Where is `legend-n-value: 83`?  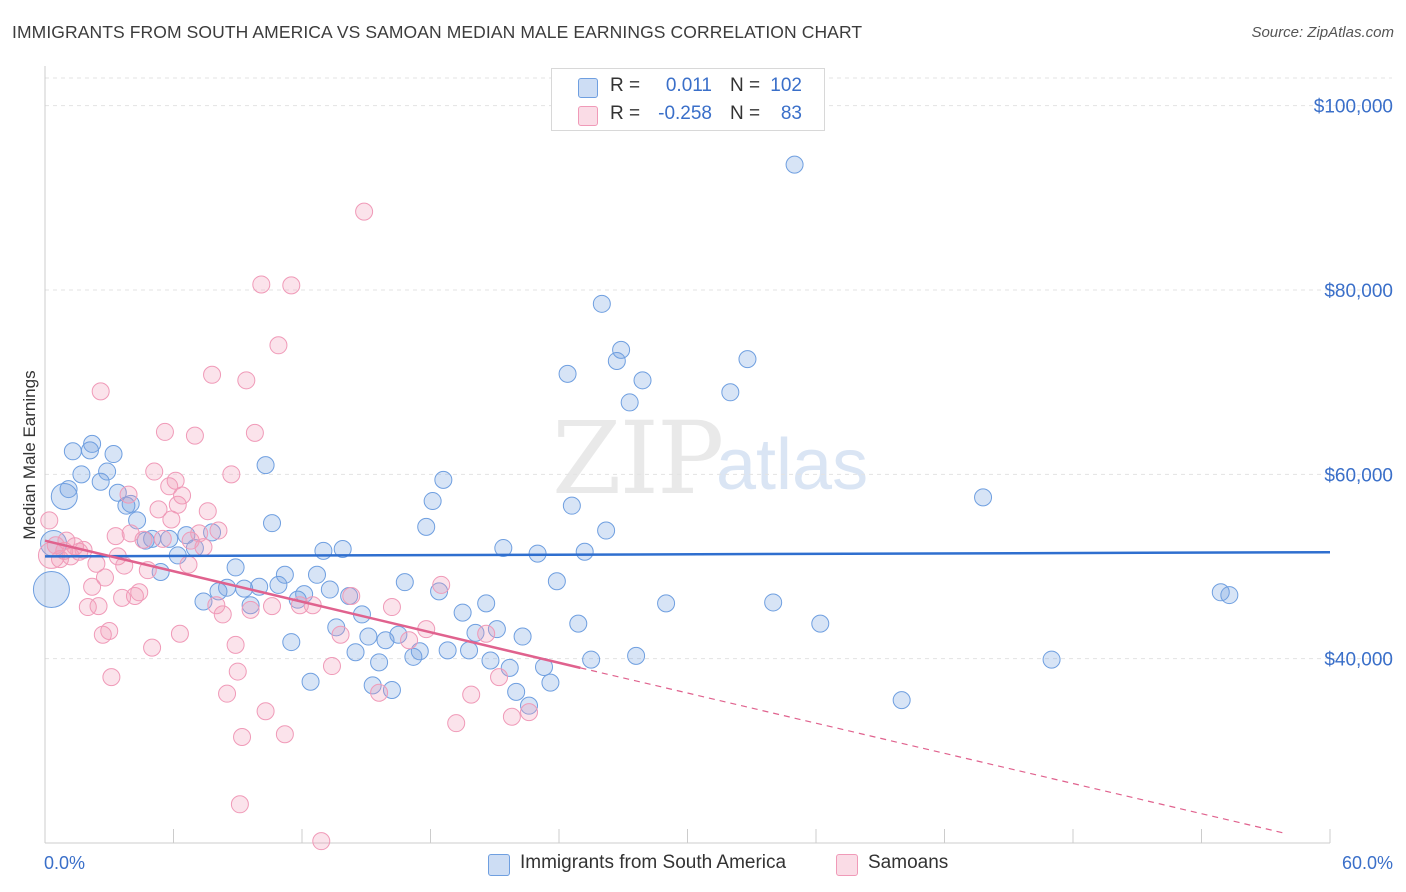
legend-n-value: 83 is located at coordinates (791, 113).